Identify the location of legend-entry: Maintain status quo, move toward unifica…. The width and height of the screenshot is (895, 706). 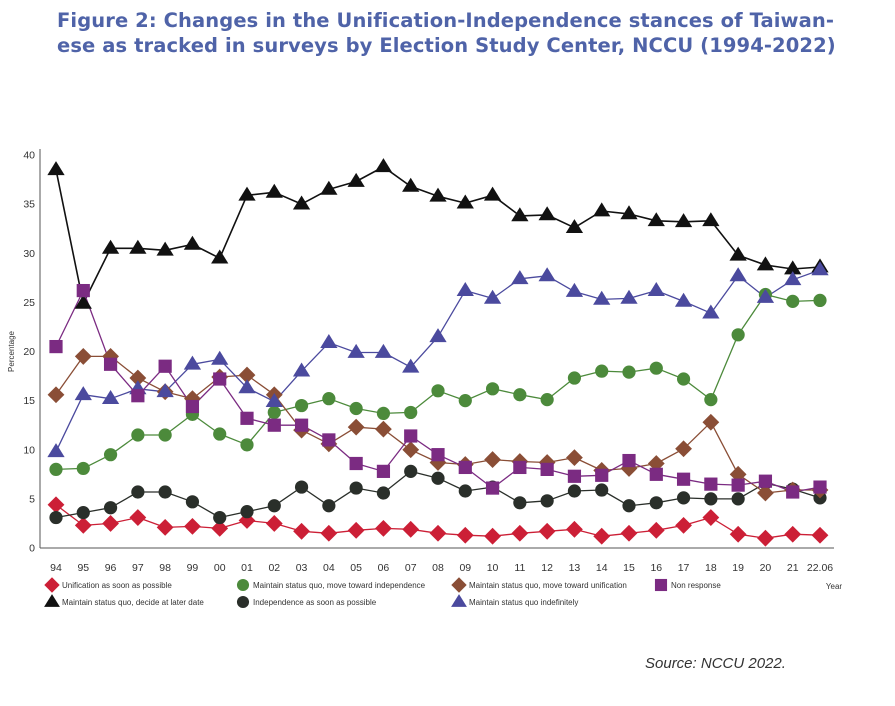
(539, 585).